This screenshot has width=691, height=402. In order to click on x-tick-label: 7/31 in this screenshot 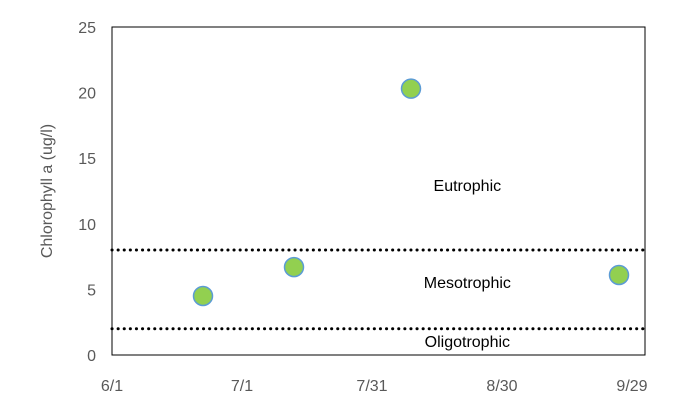, I will do `click(371, 386)`.